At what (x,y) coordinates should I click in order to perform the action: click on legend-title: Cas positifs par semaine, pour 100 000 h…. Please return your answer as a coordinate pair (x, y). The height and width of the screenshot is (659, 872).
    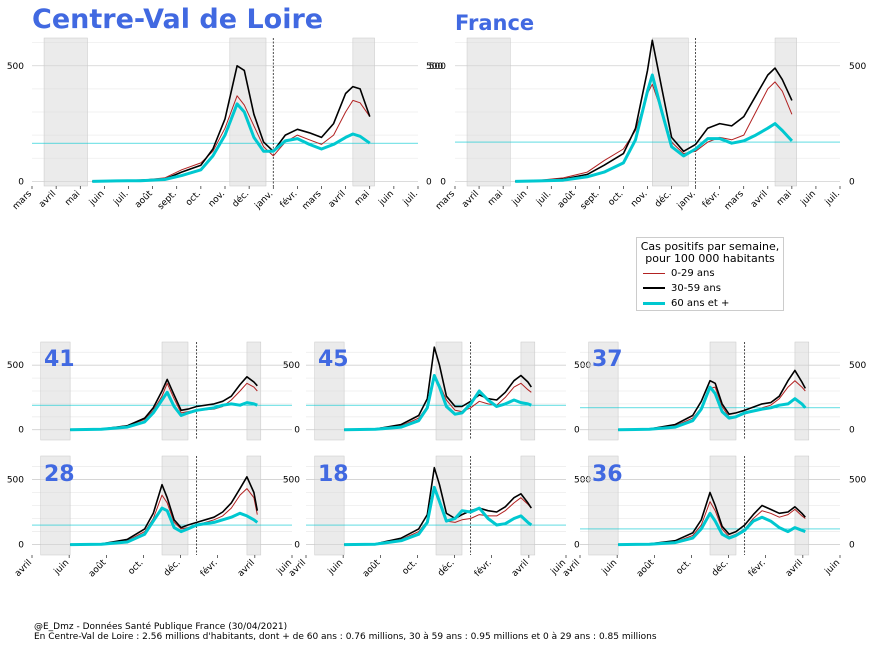
    Looking at the image, I should click on (710, 253).